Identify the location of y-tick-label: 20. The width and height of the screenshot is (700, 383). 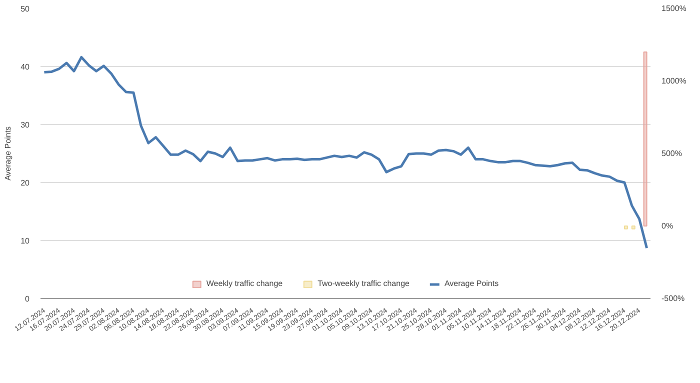
(25, 183).